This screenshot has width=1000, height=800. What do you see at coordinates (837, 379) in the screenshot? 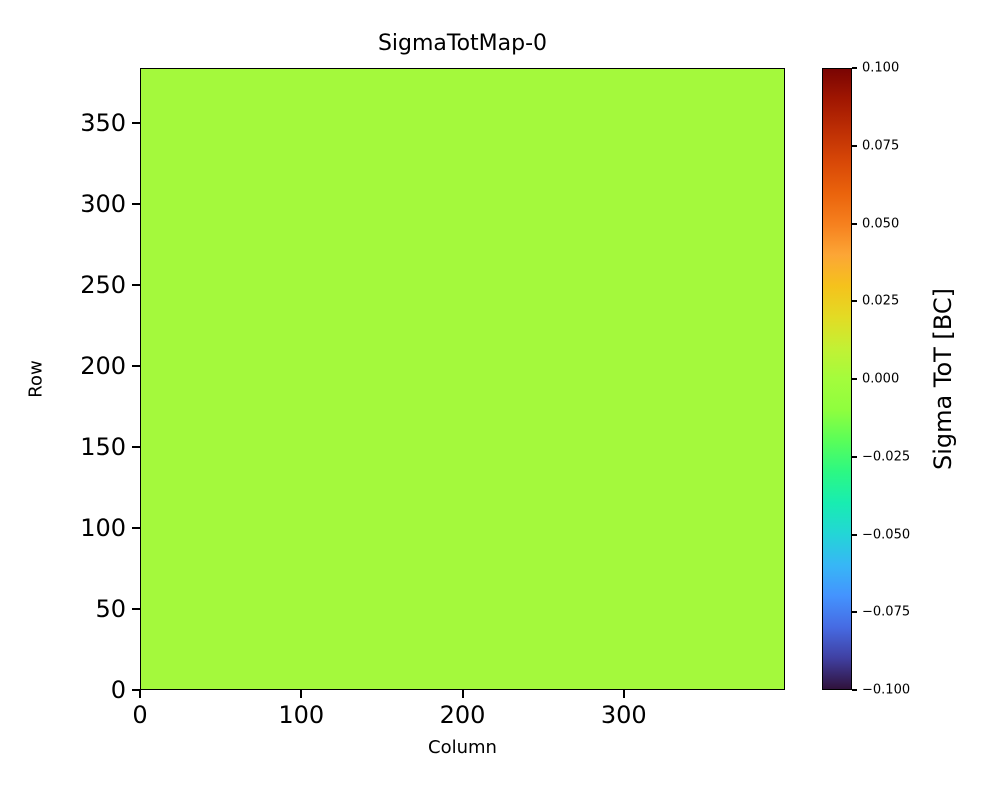
I see `colorbar-gradient` at bounding box center [837, 379].